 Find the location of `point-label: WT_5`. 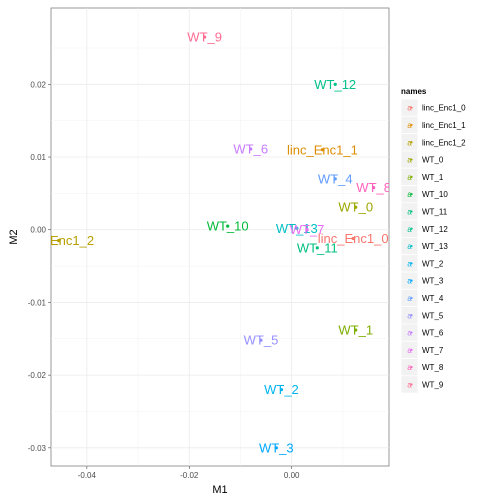

point-label: WT_5 is located at coordinates (261, 340).